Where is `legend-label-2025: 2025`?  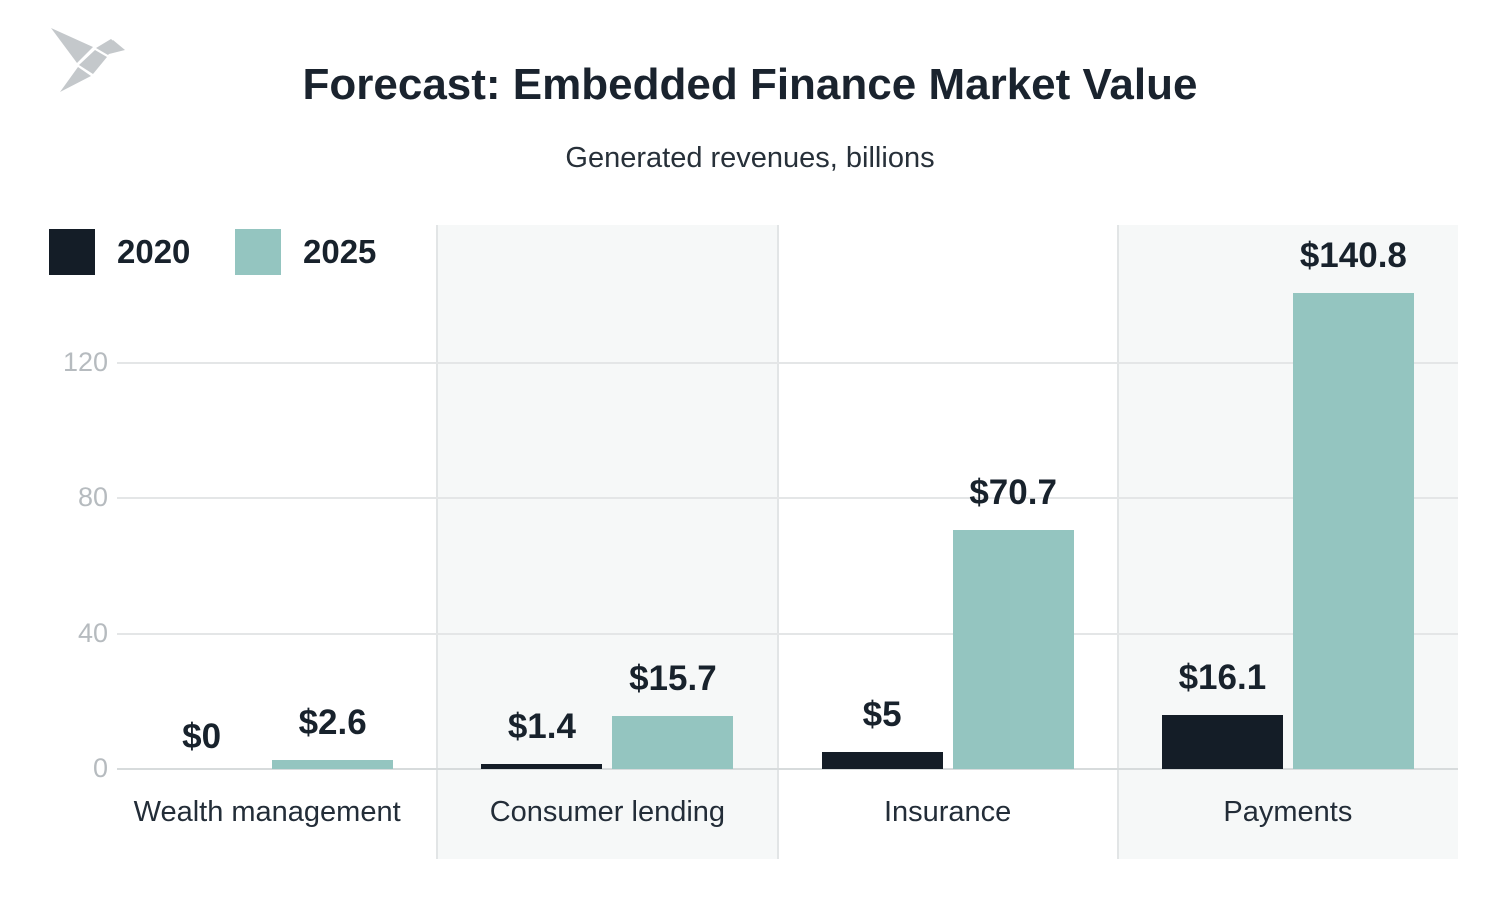
legend-label-2025: 2025 is located at coordinates (340, 251).